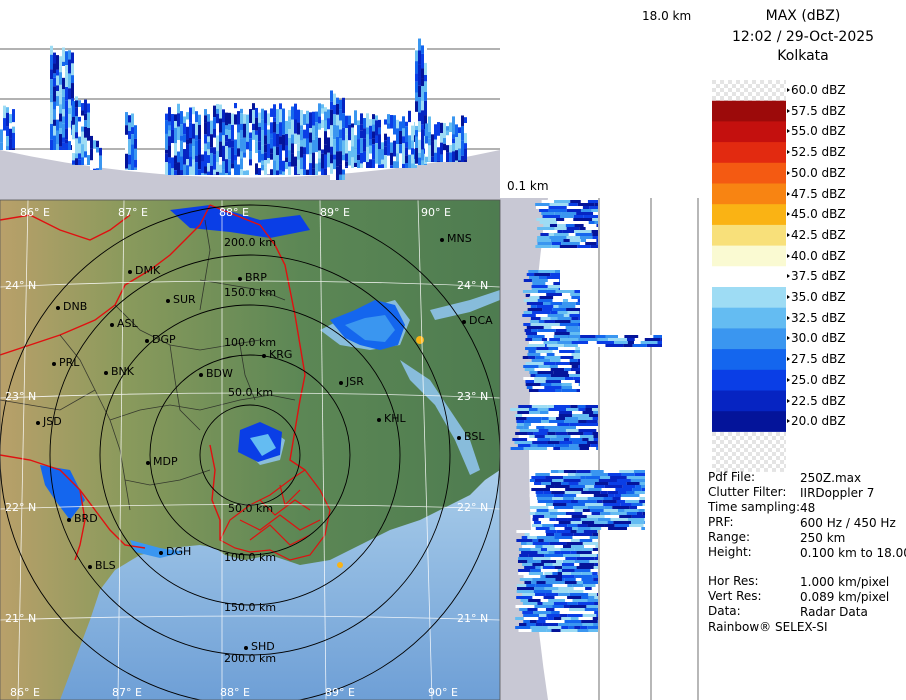 The image size is (906, 700). Describe the element at coordinates (749, 339) in the screenshot. I see `legend-swatch` at that location.